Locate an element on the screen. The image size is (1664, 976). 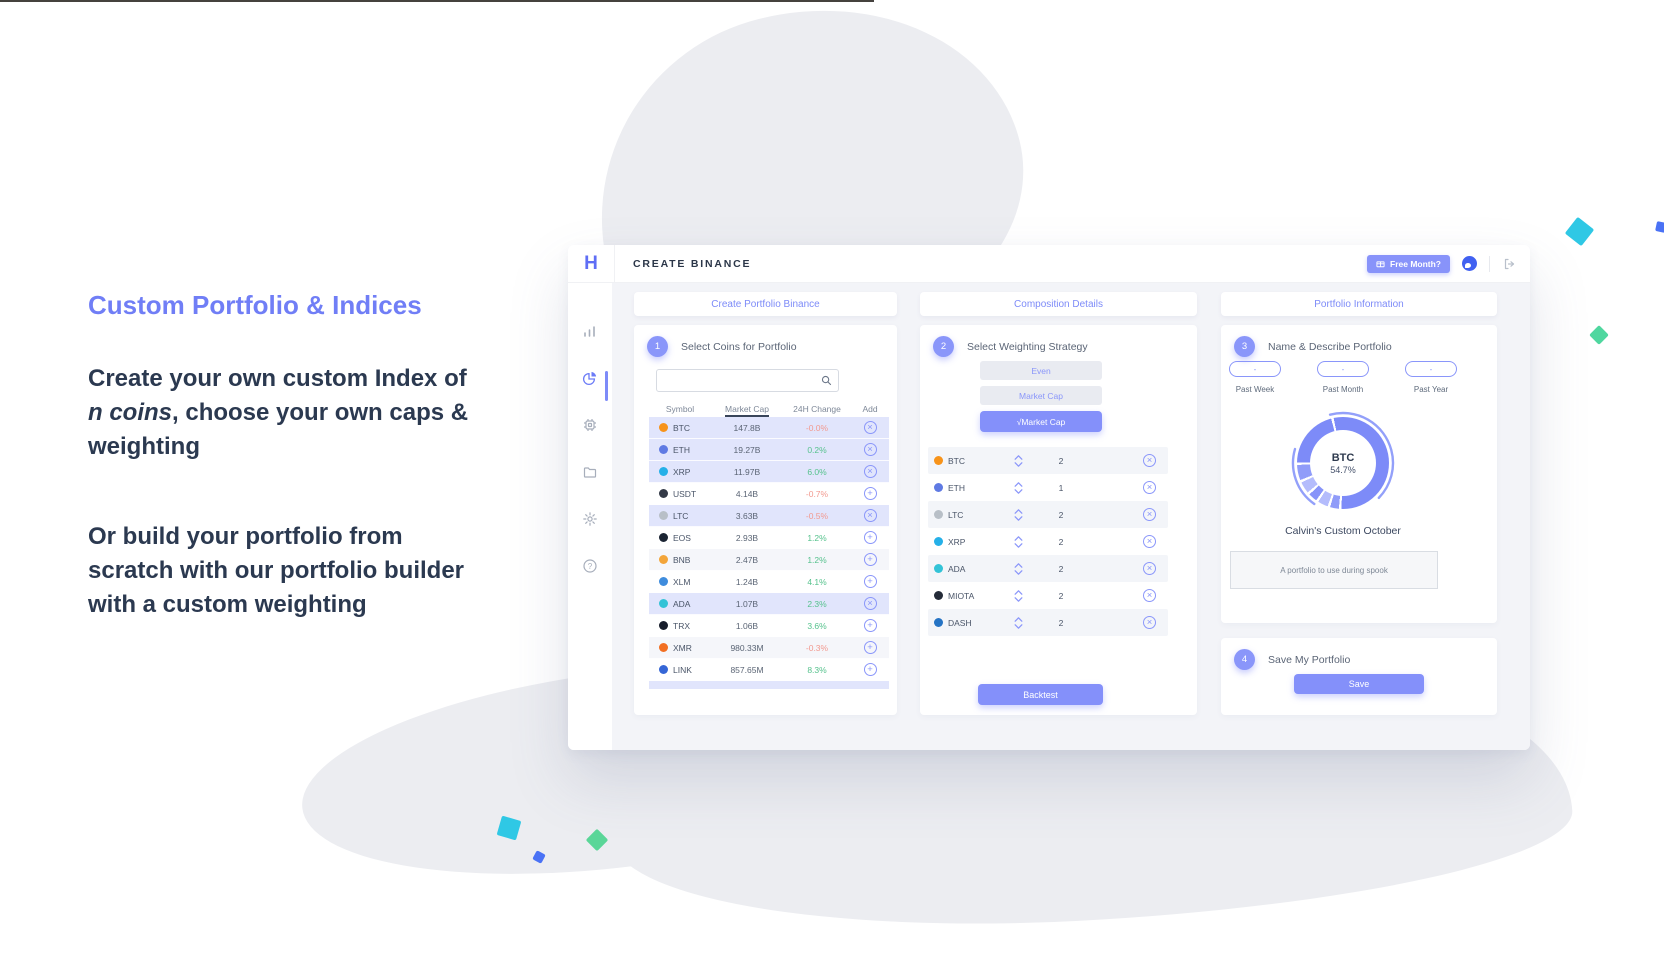
coin-symbol: BTC is located at coordinates (681, 427).